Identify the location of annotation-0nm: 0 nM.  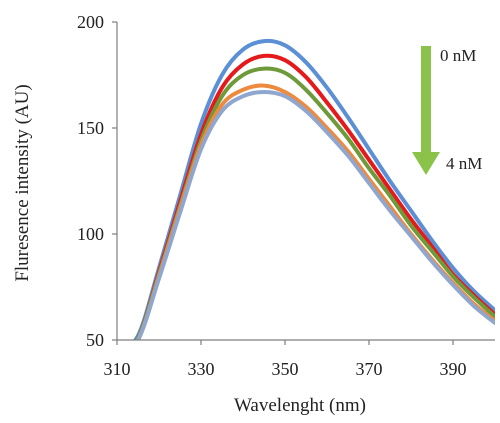
(458, 55).